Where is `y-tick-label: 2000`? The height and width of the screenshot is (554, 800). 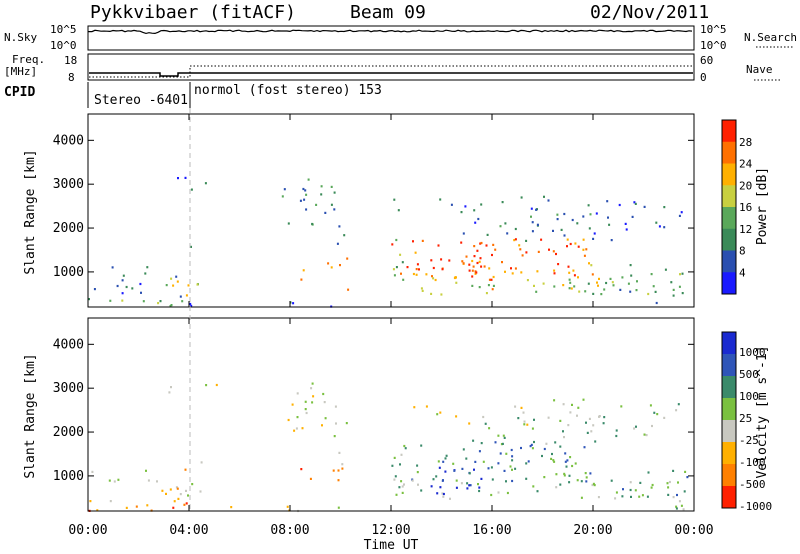
y-tick-label: 2000 is located at coordinates (68, 432).